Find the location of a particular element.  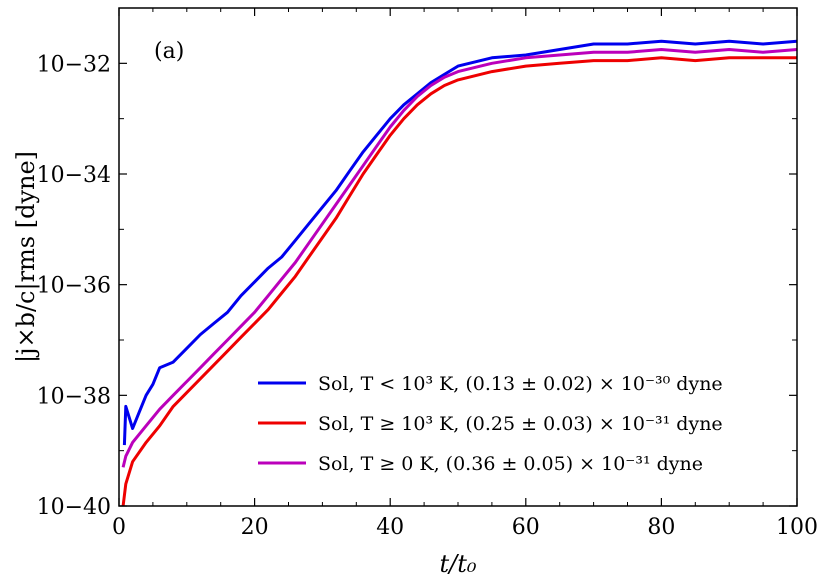

y-tick-label: 10−36 is located at coordinates (74, 286).